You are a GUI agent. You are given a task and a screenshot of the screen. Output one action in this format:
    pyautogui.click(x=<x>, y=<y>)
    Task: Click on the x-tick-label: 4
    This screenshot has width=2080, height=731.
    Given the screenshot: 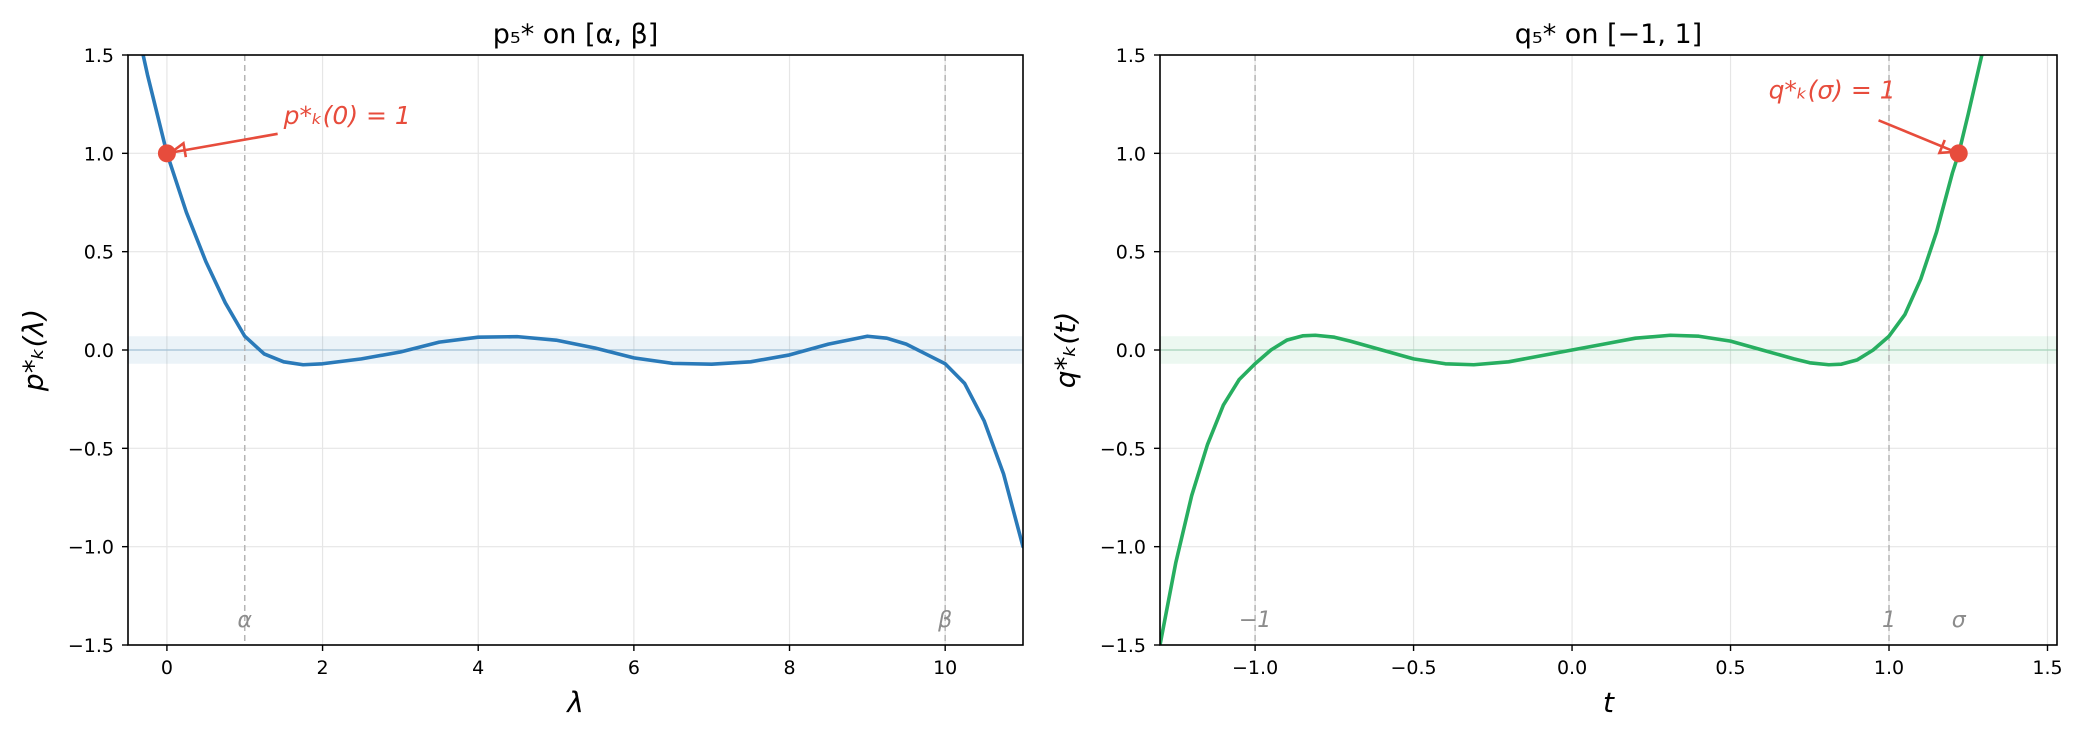 What is the action you would take?
    pyautogui.click(x=478, y=668)
    